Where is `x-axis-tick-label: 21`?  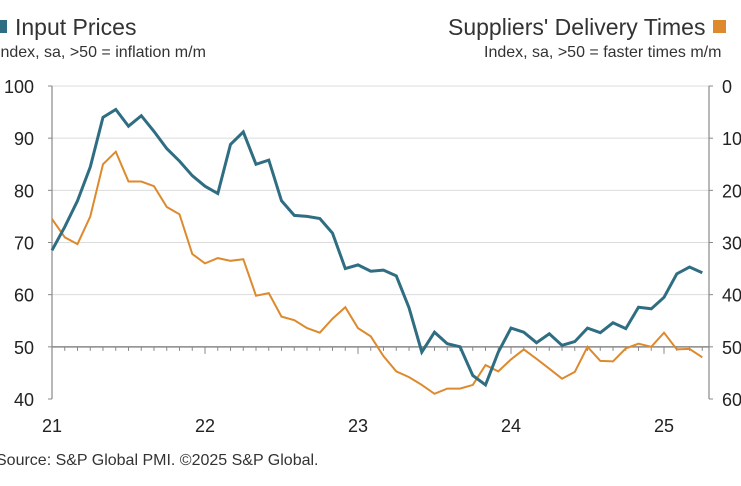
x-axis-tick-label: 21 is located at coordinates (52, 426).